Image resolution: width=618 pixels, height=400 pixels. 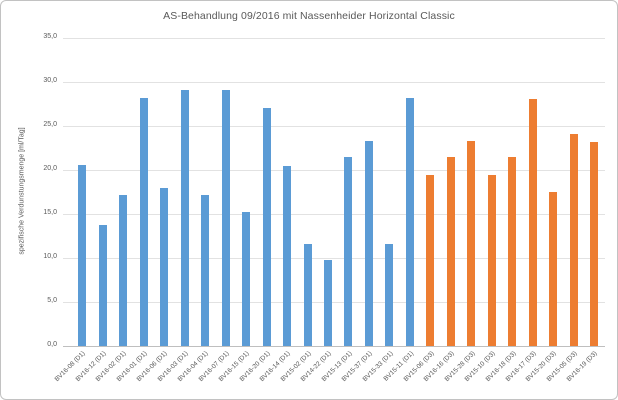 What do you see at coordinates (50, 213) in the screenshot?
I see `y-tick-label: 15,0` at bounding box center [50, 213].